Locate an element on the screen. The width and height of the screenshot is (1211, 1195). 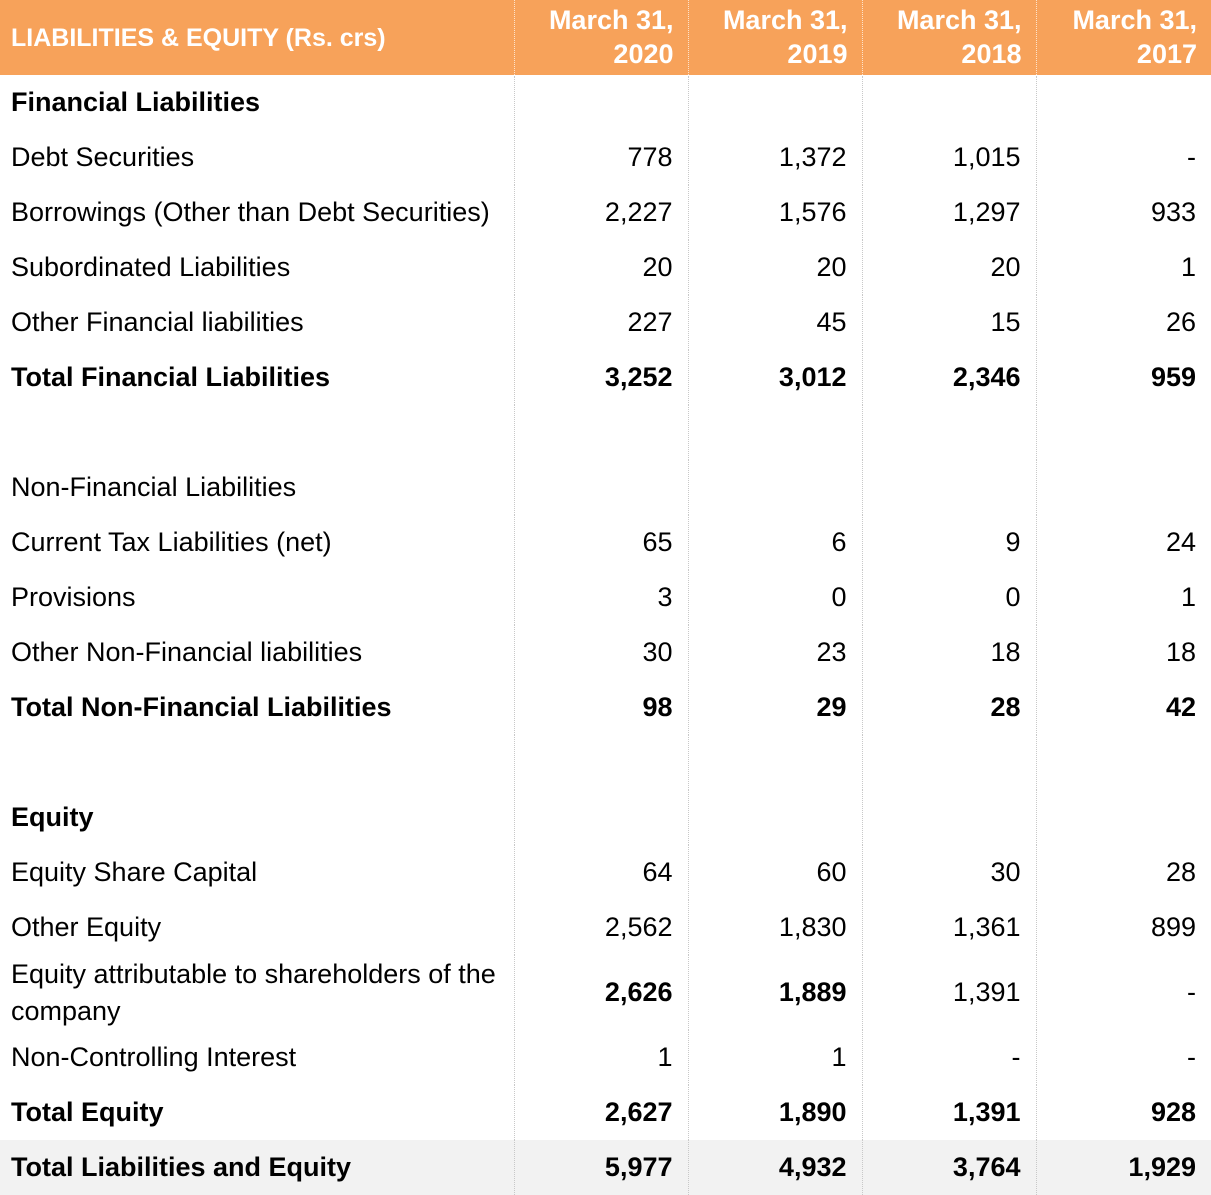
row-label: Equity is located at coordinates (52, 817).